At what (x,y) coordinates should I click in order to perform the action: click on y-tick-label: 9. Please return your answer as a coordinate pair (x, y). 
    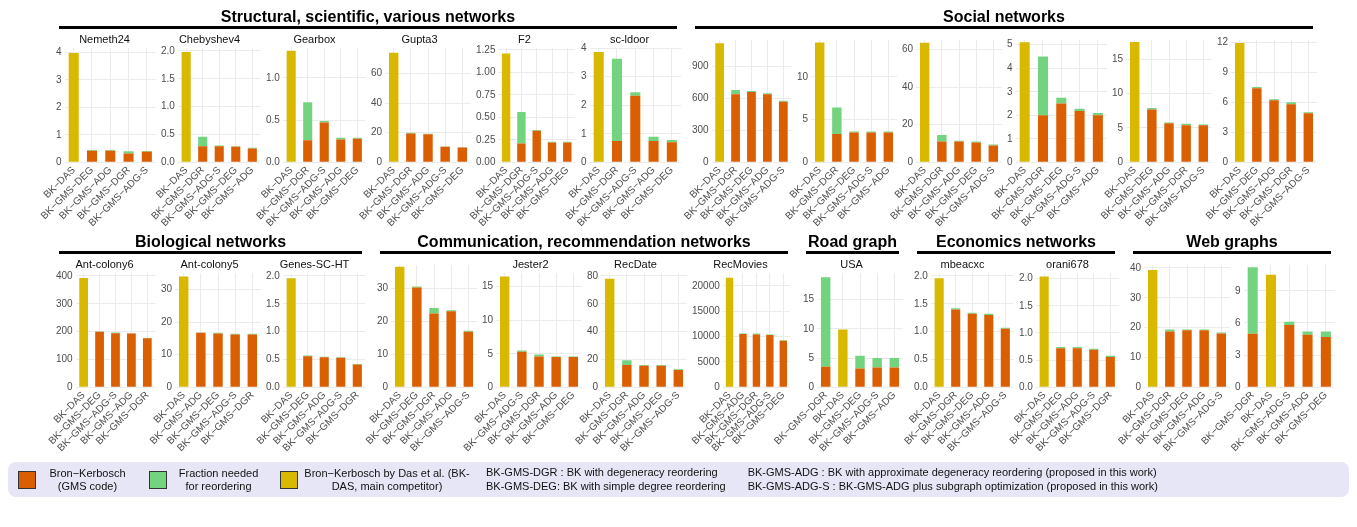
    Looking at the image, I should click on (1225, 71).